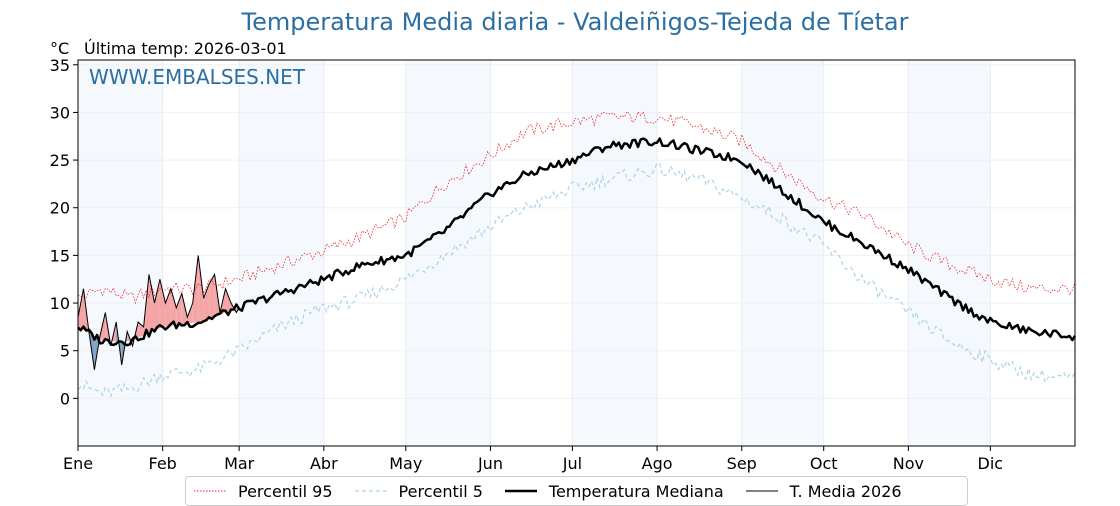  I want to click on x-tick-label-abr: Abr, so click(324, 463).